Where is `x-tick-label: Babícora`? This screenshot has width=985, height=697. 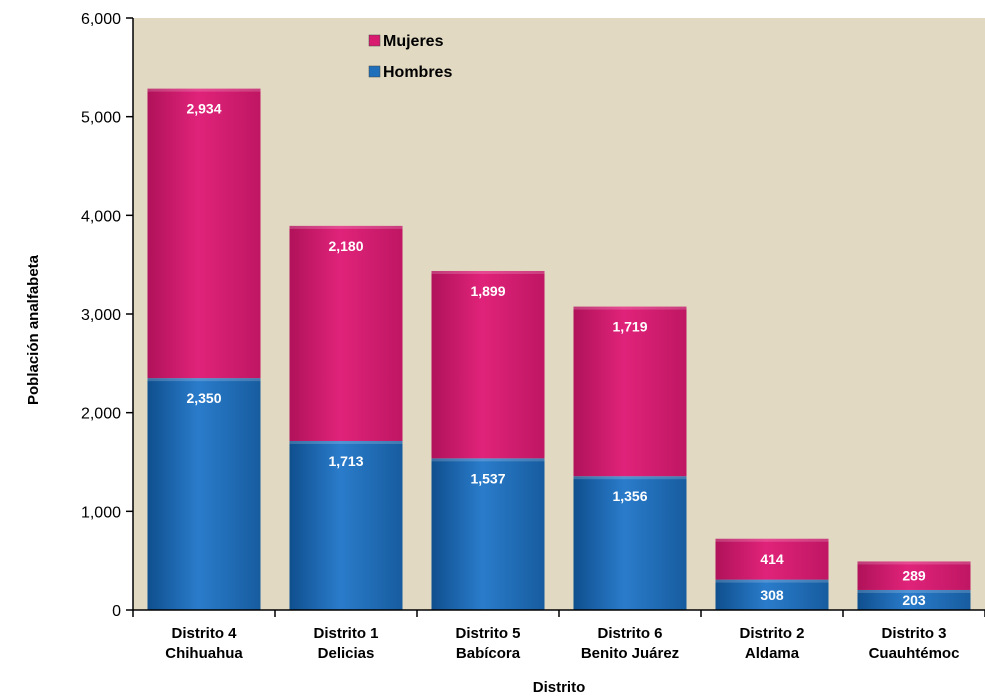 x-tick-label: Babícora is located at coordinates (488, 653).